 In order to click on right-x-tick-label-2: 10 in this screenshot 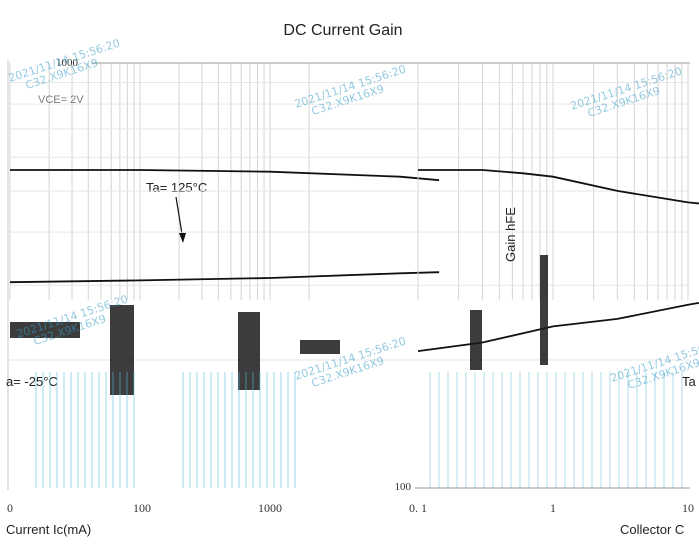, I will do `click(688, 508)`.